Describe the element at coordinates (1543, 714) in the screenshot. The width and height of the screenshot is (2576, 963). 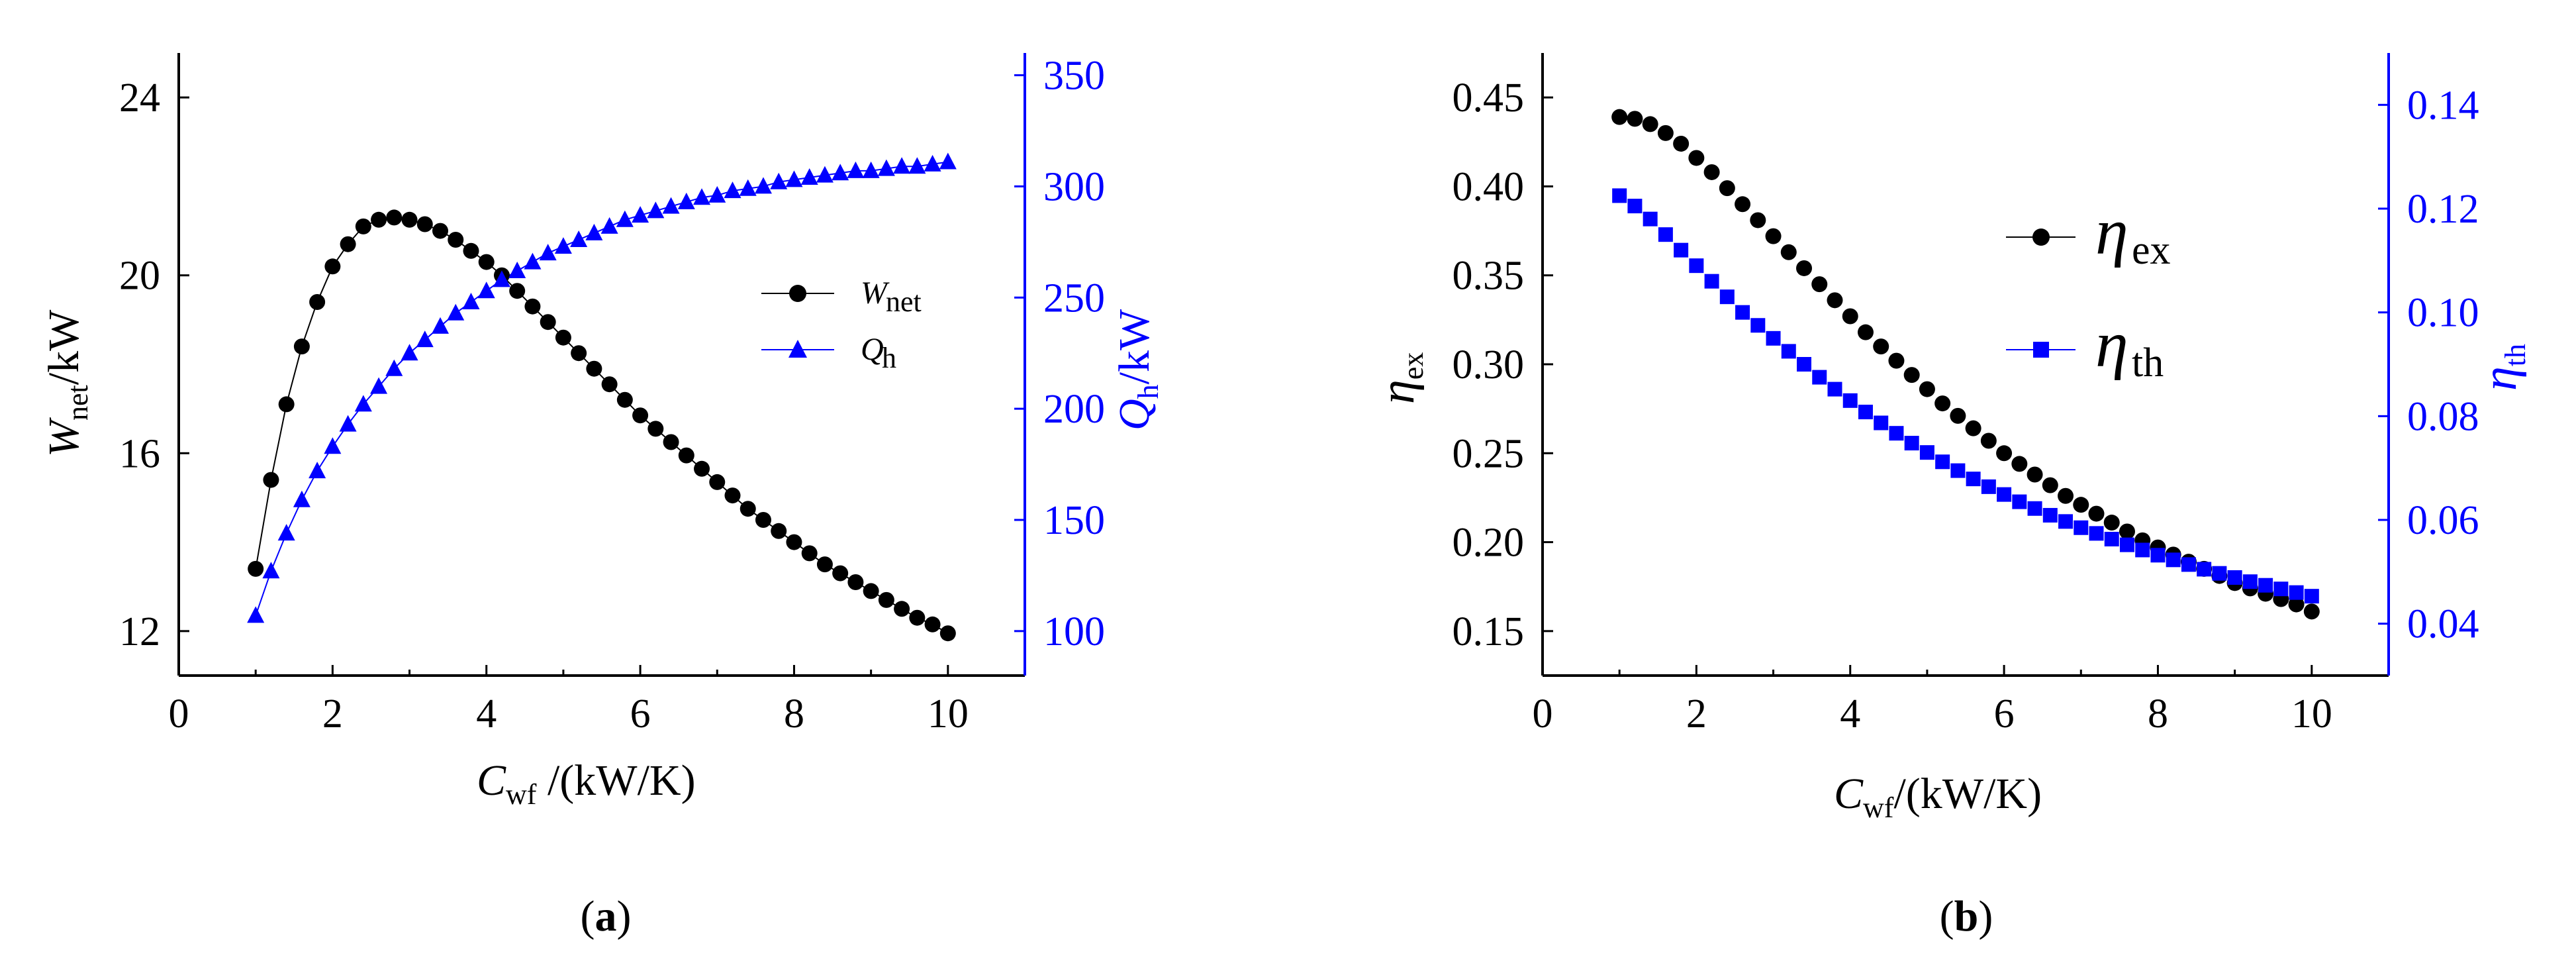
I see `x-tick-label: 0` at that location.